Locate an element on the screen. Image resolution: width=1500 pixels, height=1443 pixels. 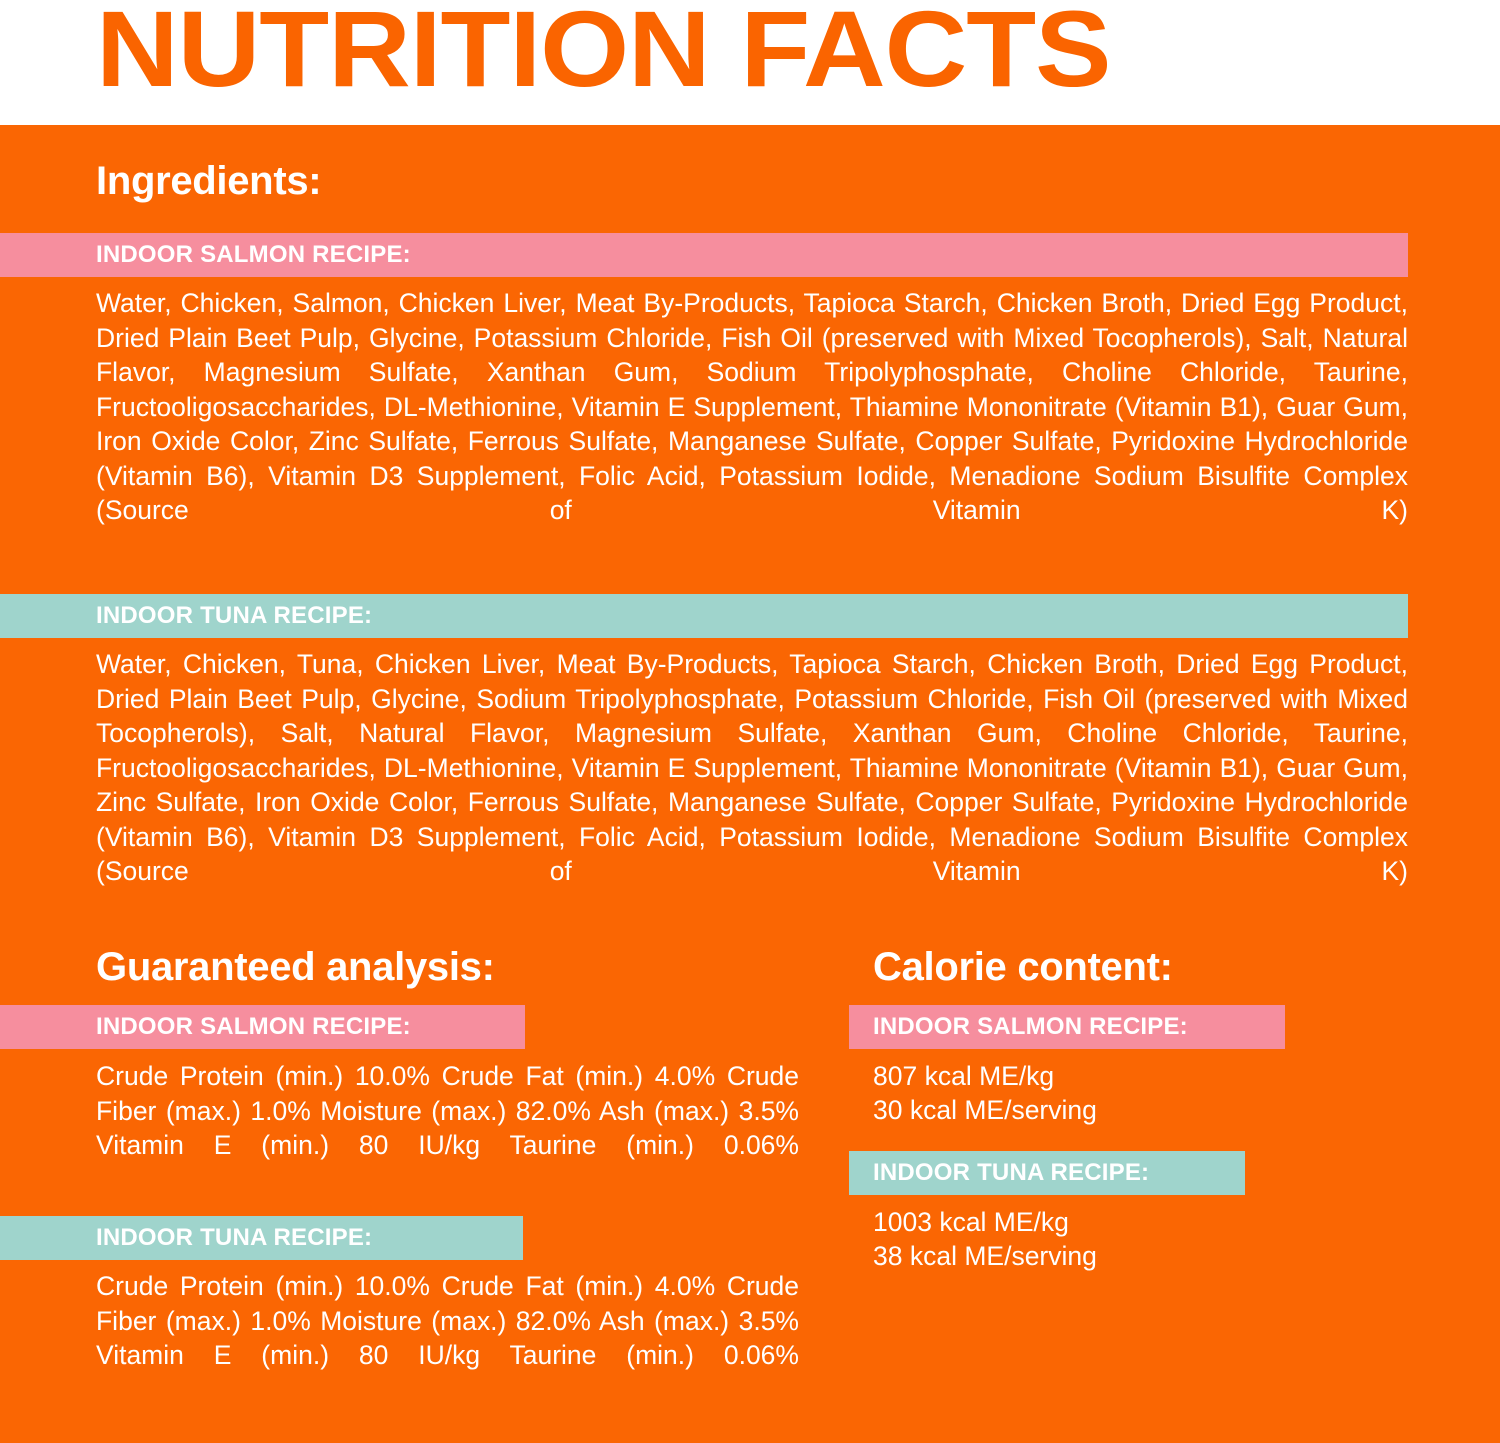
page-title: NUTRITION FACTS is located at coordinates (603, 54).